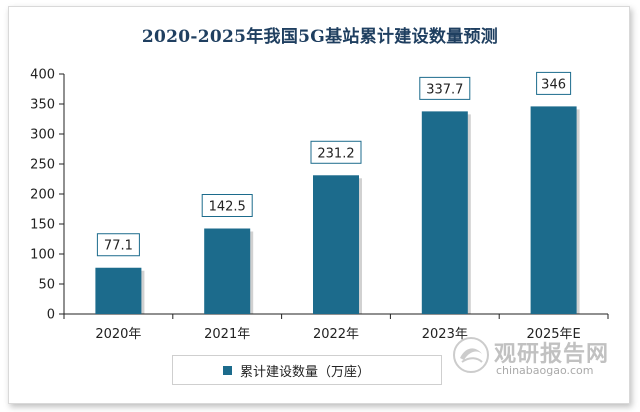 The height and width of the screenshot is (412, 640). I want to click on data-label: 231.2, so click(335, 153).